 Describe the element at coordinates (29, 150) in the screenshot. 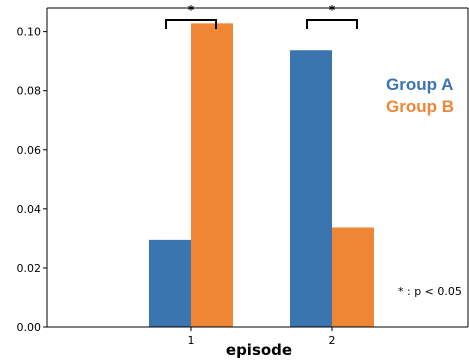

I see `y-tick-label: 0.06` at that location.